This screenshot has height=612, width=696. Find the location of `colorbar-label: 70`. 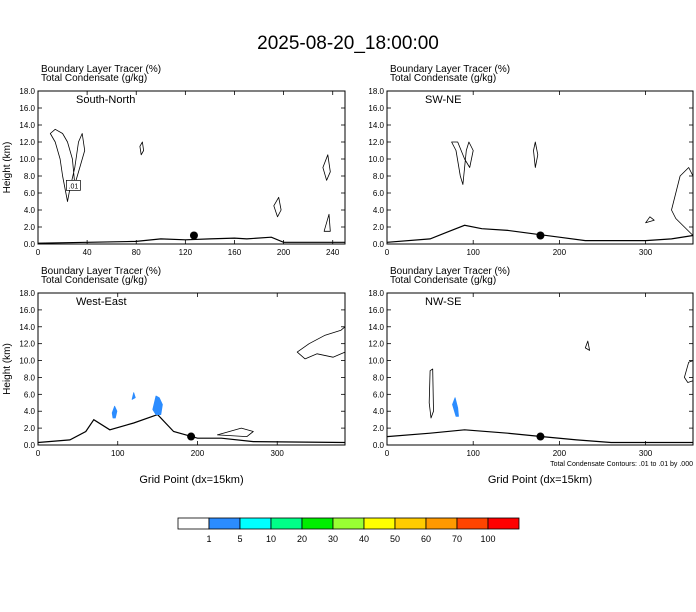

colorbar-label: 70 is located at coordinates (457, 539).